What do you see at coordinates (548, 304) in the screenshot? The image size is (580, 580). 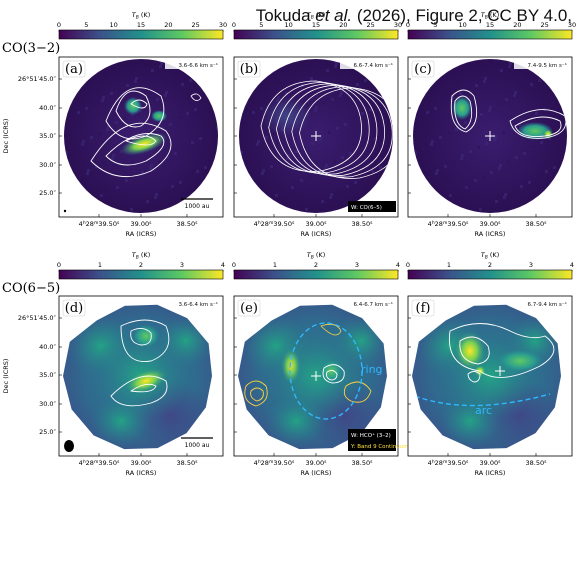 I see `velocity-range: 6.7-9.4 km s⁻¹` at bounding box center [548, 304].